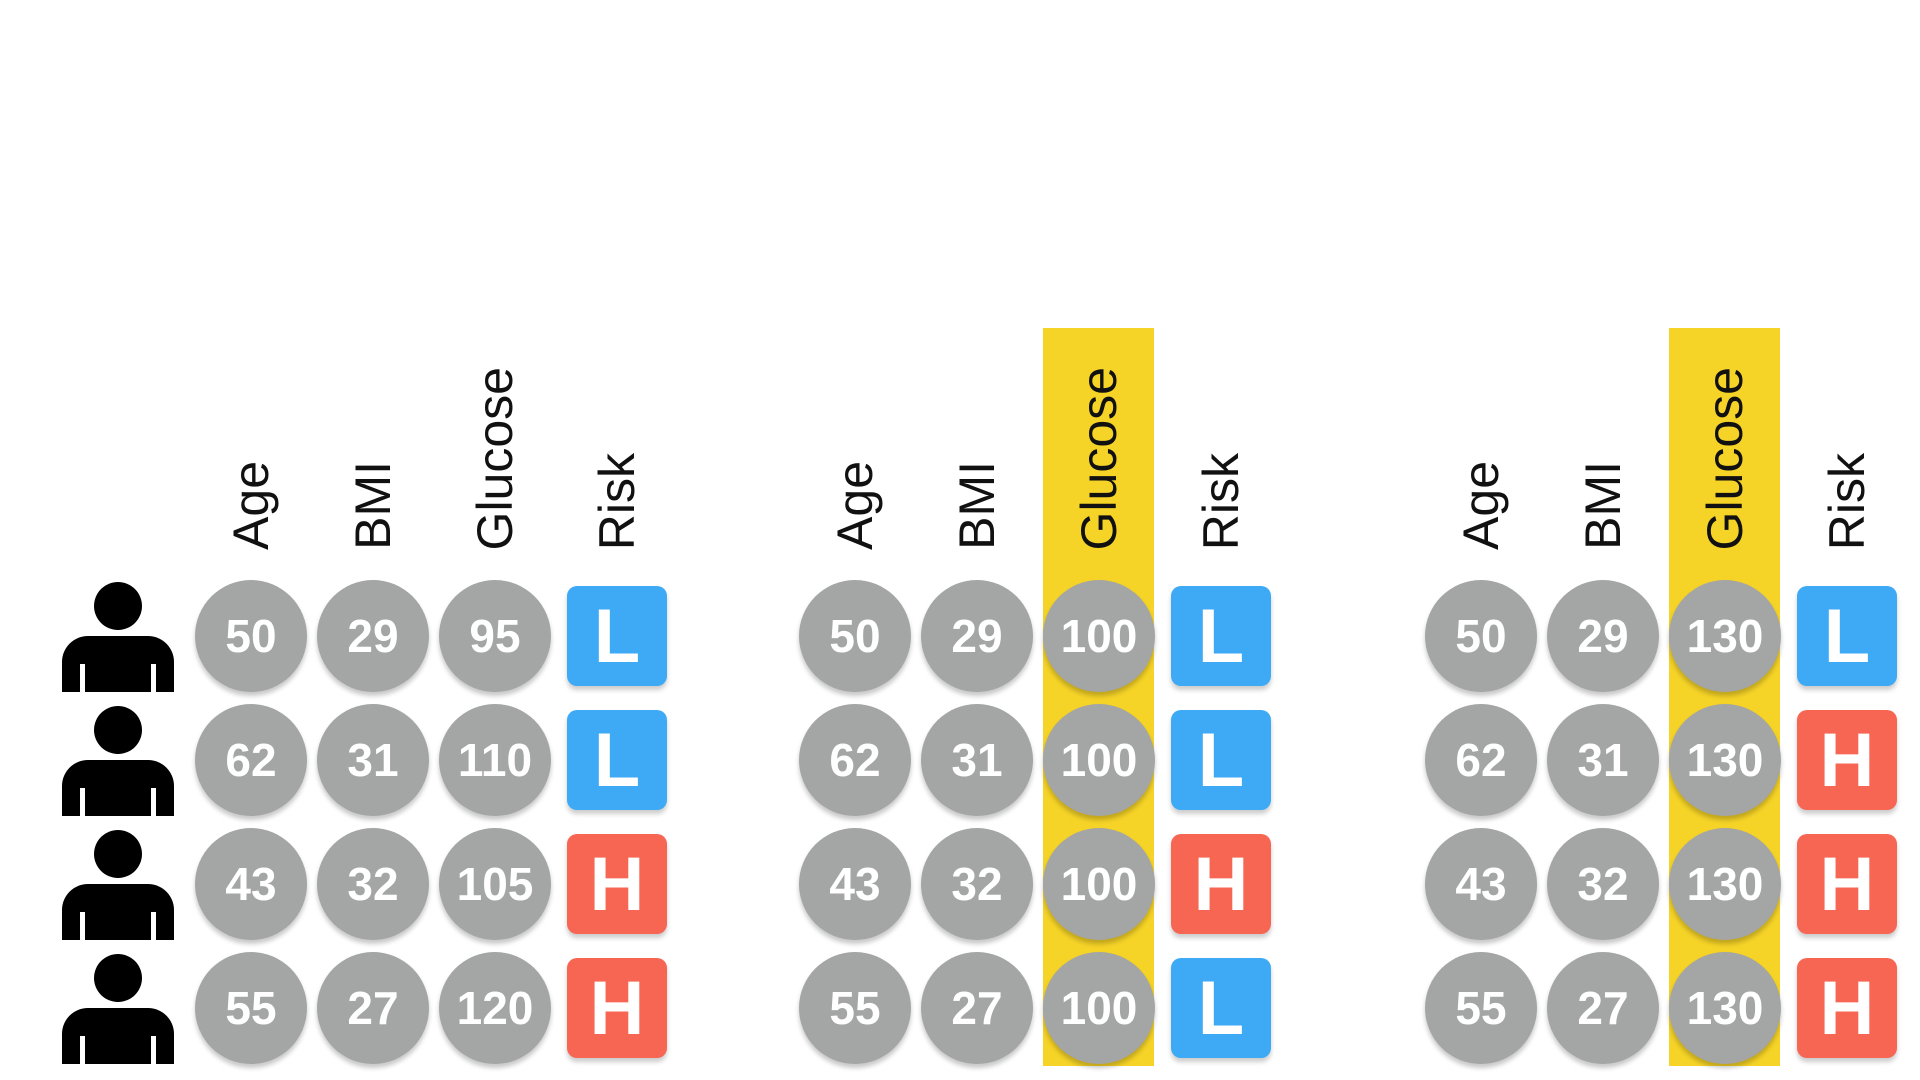 Image resolution: width=1920 pixels, height=1080 pixels. I want to click on glucose-value: 95, so click(495, 636).